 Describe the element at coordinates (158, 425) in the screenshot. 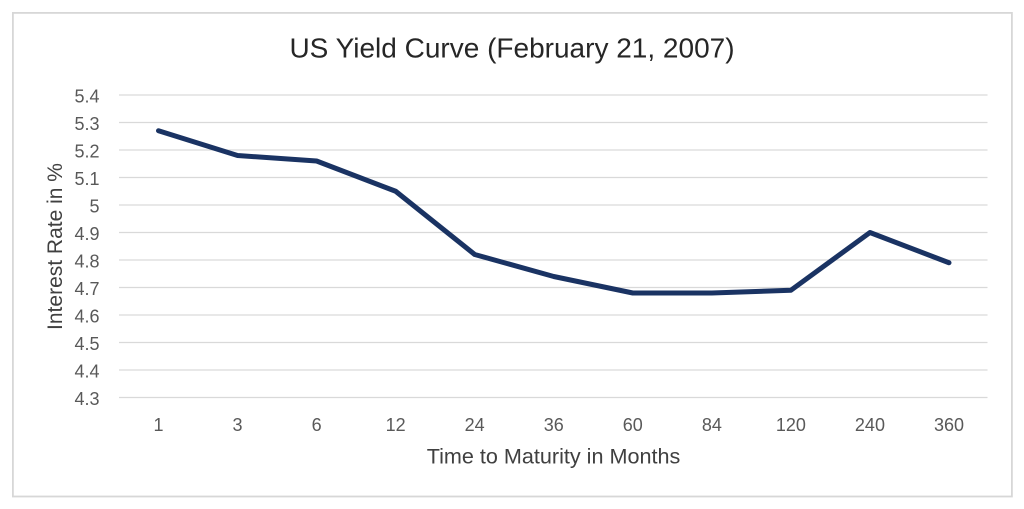

I see `svg-text: 1` at that location.